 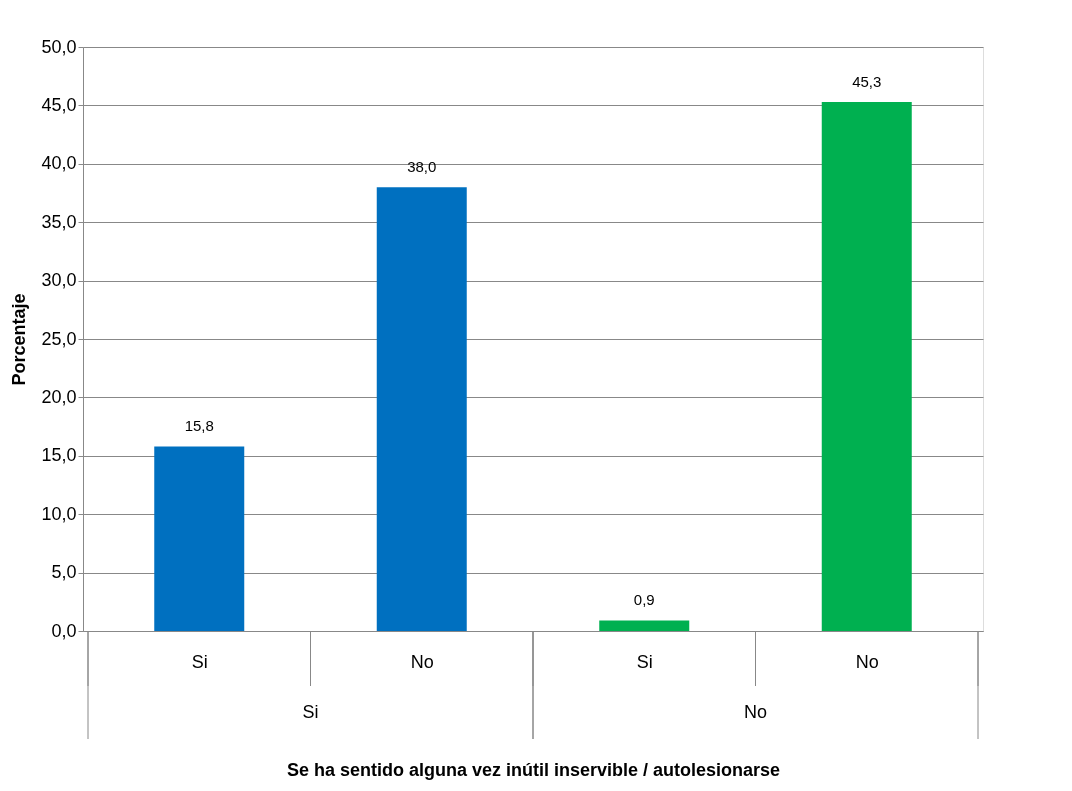 What do you see at coordinates (64, 572) in the screenshot?
I see `y-tick-label: 5,0` at bounding box center [64, 572].